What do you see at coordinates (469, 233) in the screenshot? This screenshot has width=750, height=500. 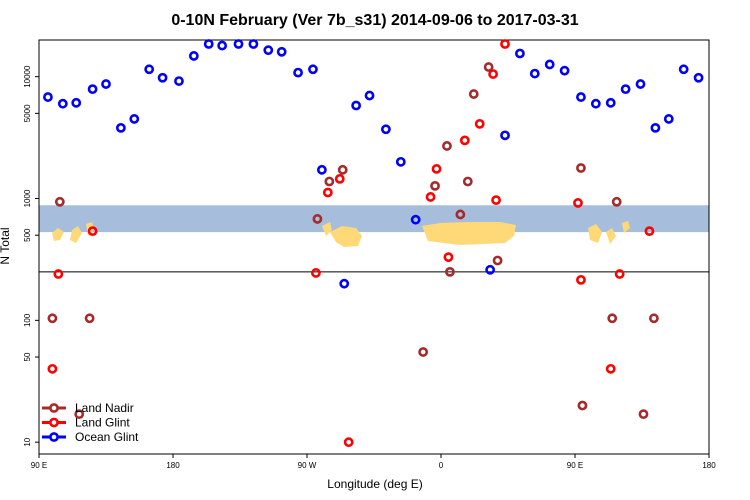 I see `land-east-africa` at bounding box center [469, 233].